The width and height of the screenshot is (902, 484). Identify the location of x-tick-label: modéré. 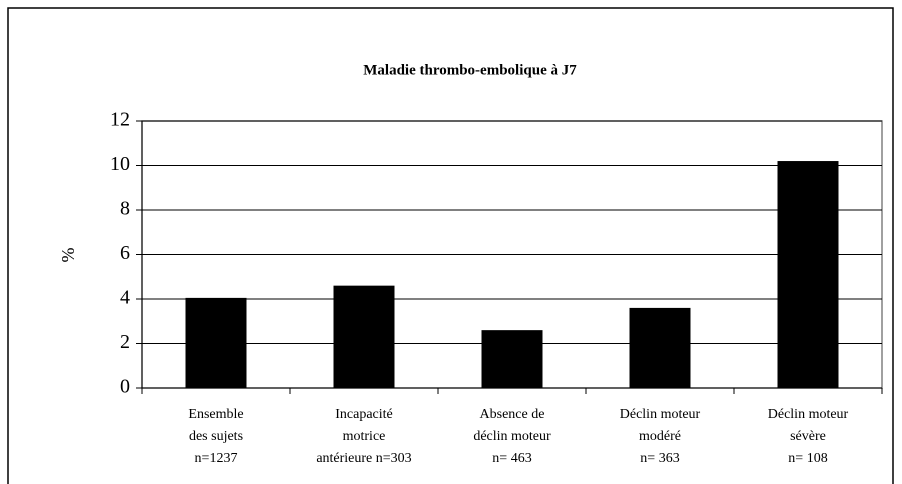
(660, 436).